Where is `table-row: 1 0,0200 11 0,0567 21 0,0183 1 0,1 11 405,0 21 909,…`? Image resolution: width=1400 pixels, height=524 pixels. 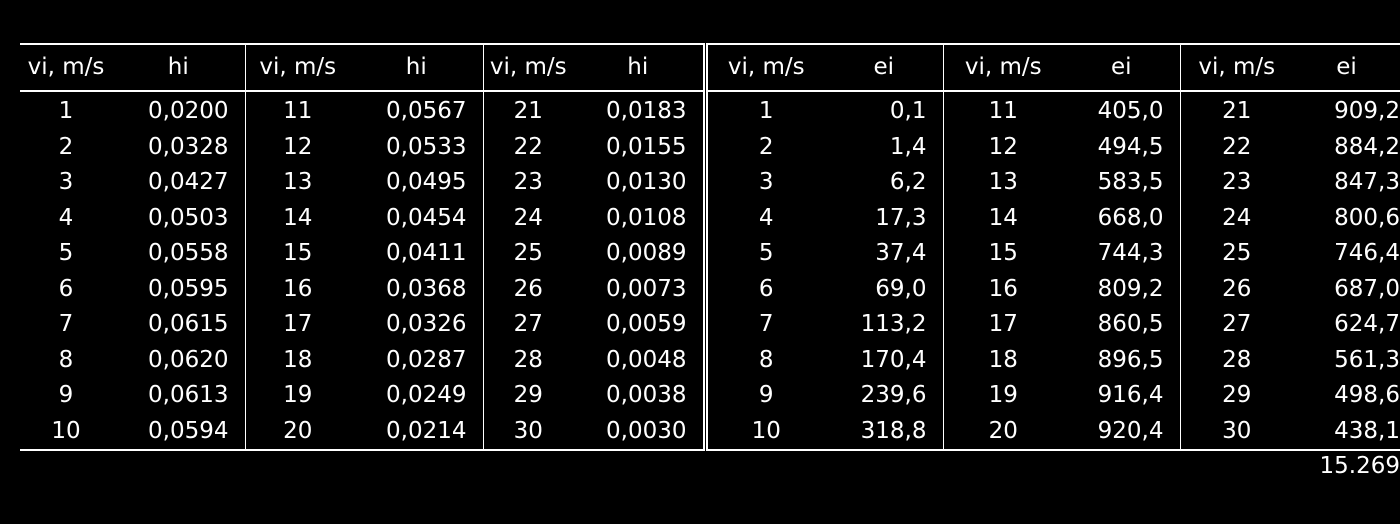 table-row: 1 0,0200 11 0,0567 21 0,0183 1 0,1 11 405,0 21 909,… is located at coordinates (710, 110).